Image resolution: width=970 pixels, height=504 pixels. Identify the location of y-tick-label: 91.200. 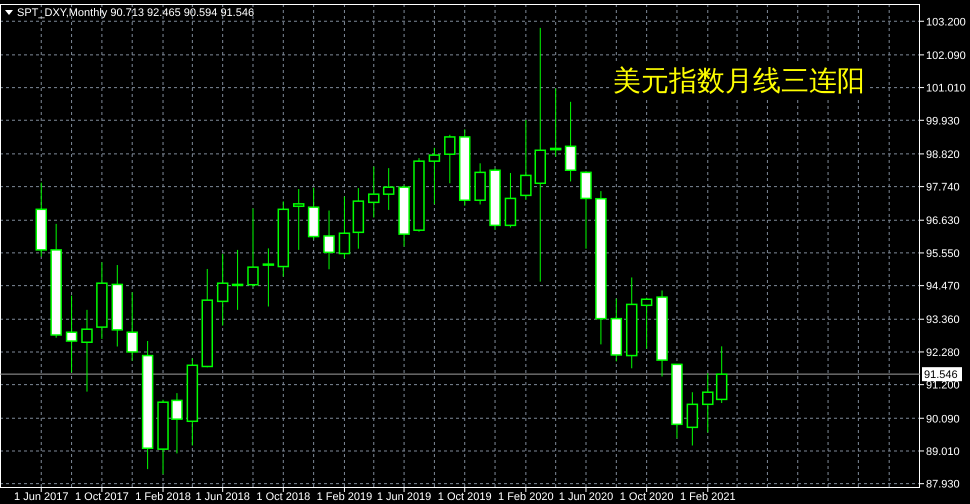
(943, 386).